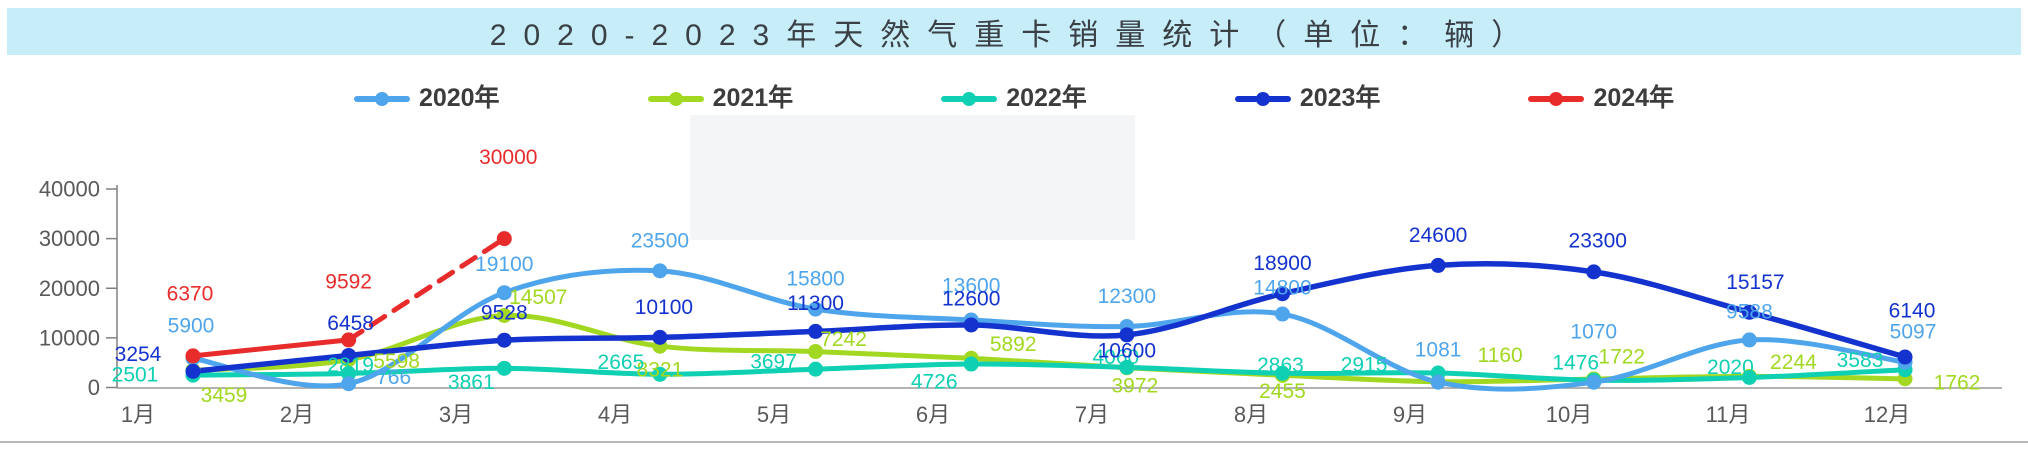 The width and height of the screenshot is (2028, 449). I want to click on data-label-2021年: 8321, so click(660, 370).